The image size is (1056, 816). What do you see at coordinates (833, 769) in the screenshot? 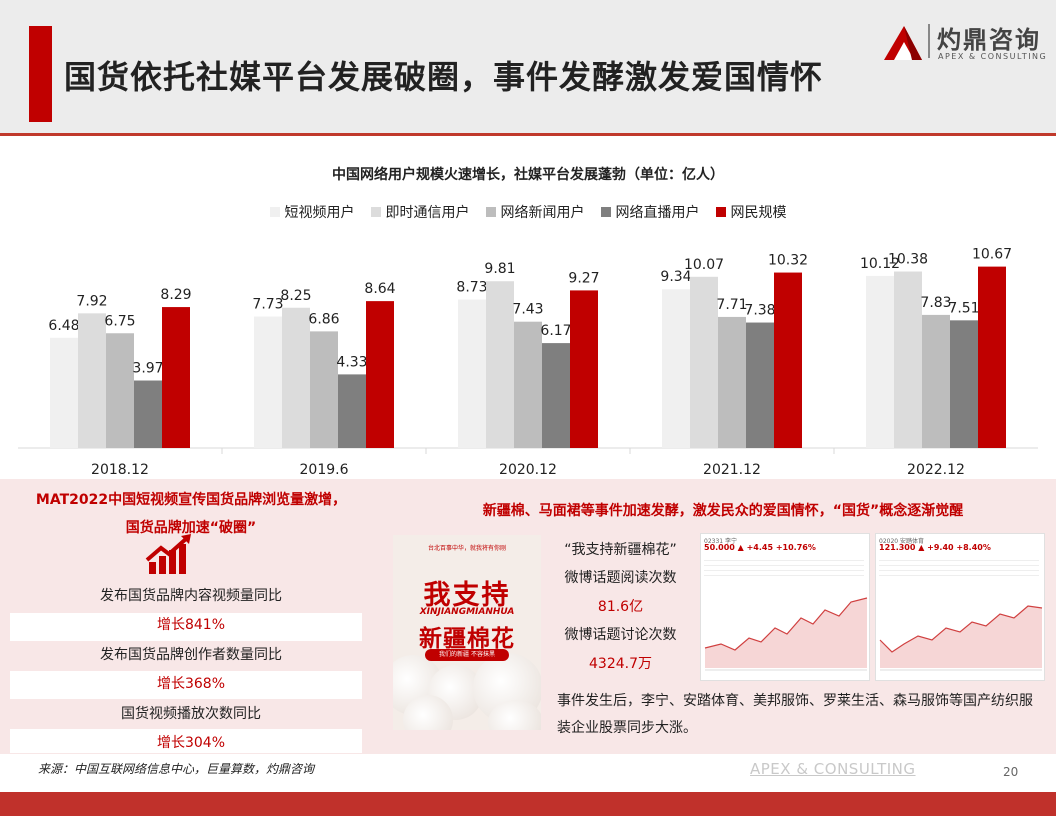
I see `footer-brand: APEX & CONSULTING` at bounding box center [833, 769].